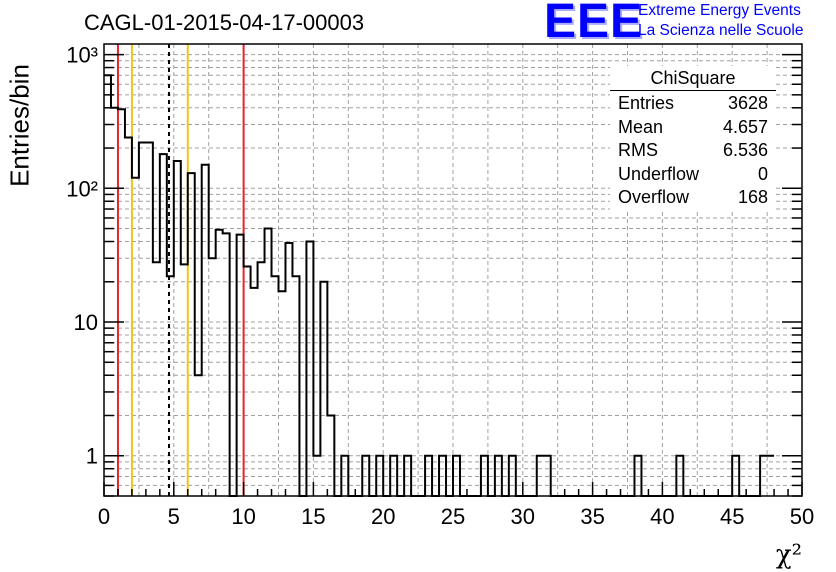  What do you see at coordinates (747, 103) in the screenshot?
I see `stats-value: 3628` at bounding box center [747, 103].